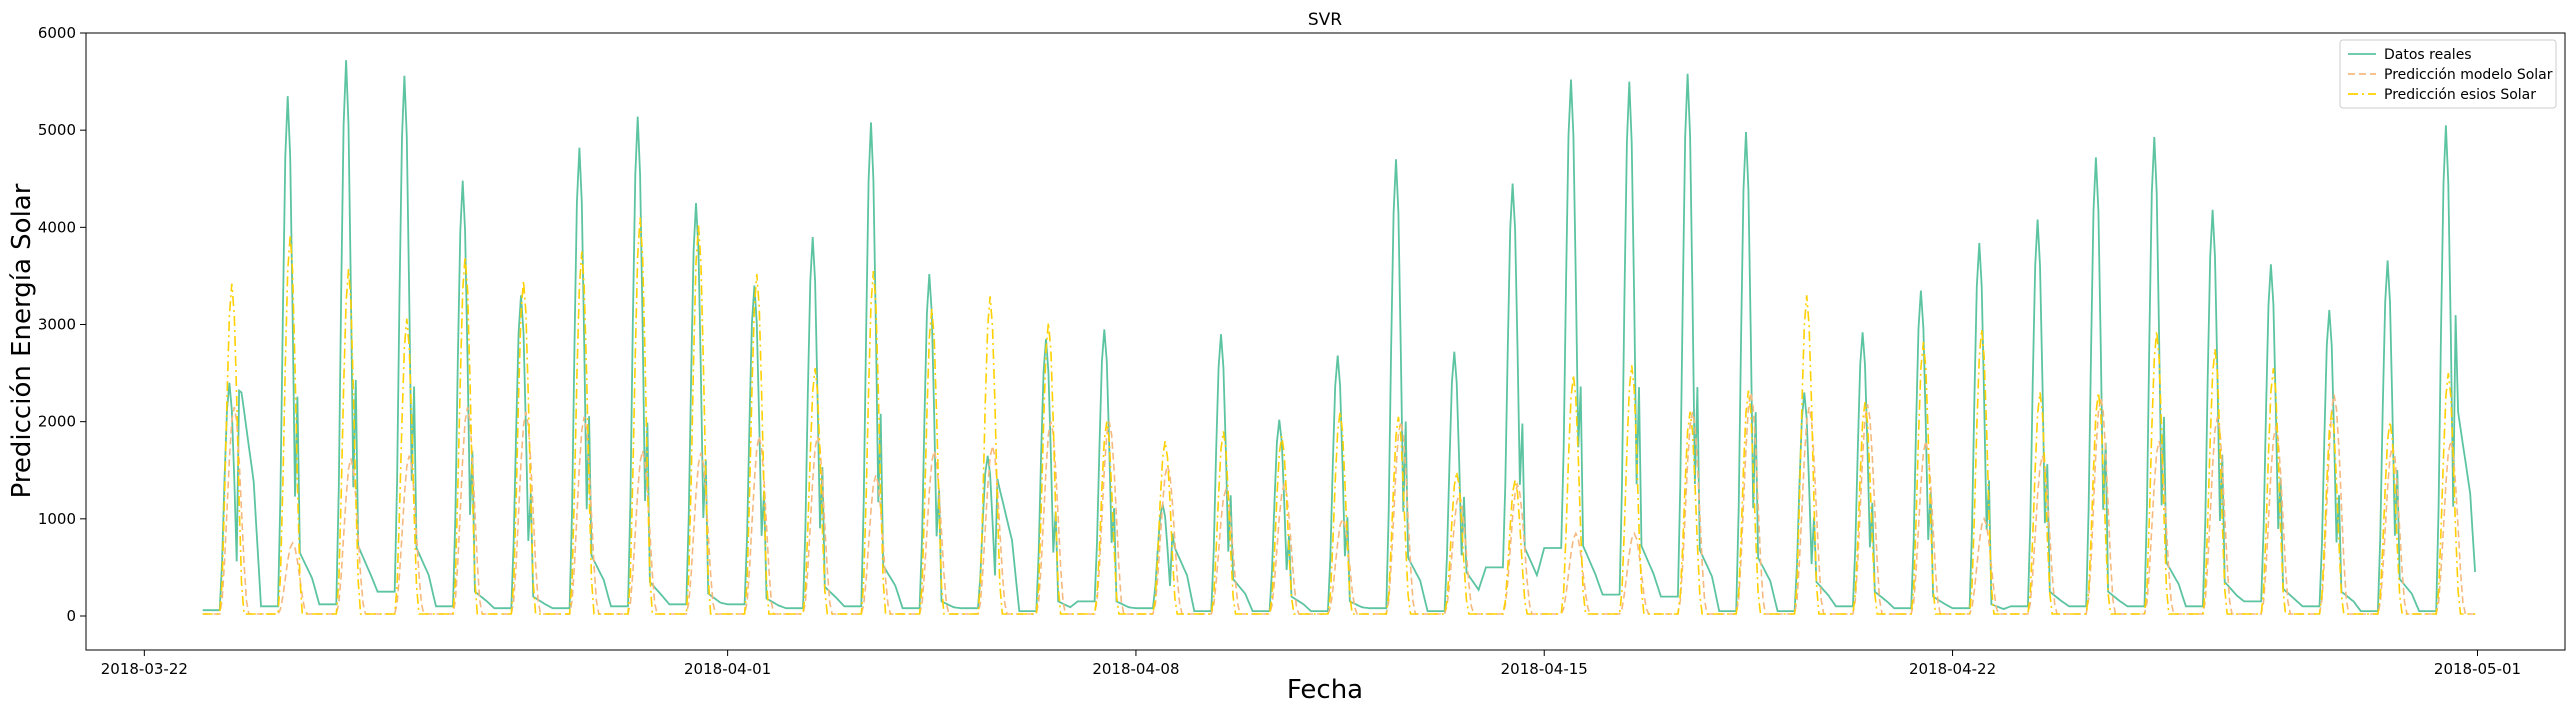 The image size is (2575, 711). What do you see at coordinates (2477, 669) in the screenshot?
I see `x-tick-label: 2018-05-01` at bounding box center [2477, 669].